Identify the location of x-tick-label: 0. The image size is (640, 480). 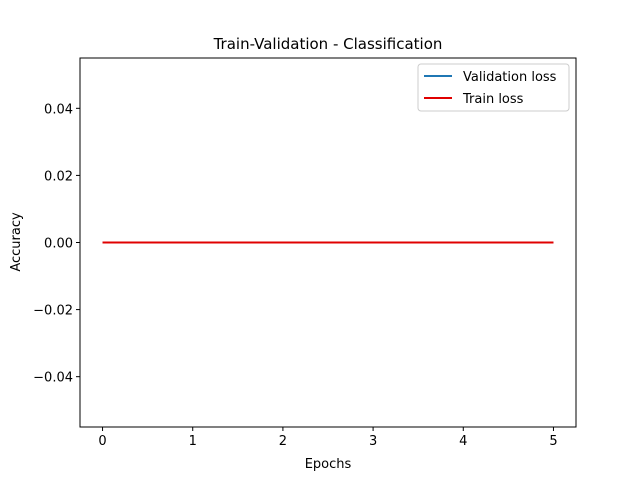
(102, 441).